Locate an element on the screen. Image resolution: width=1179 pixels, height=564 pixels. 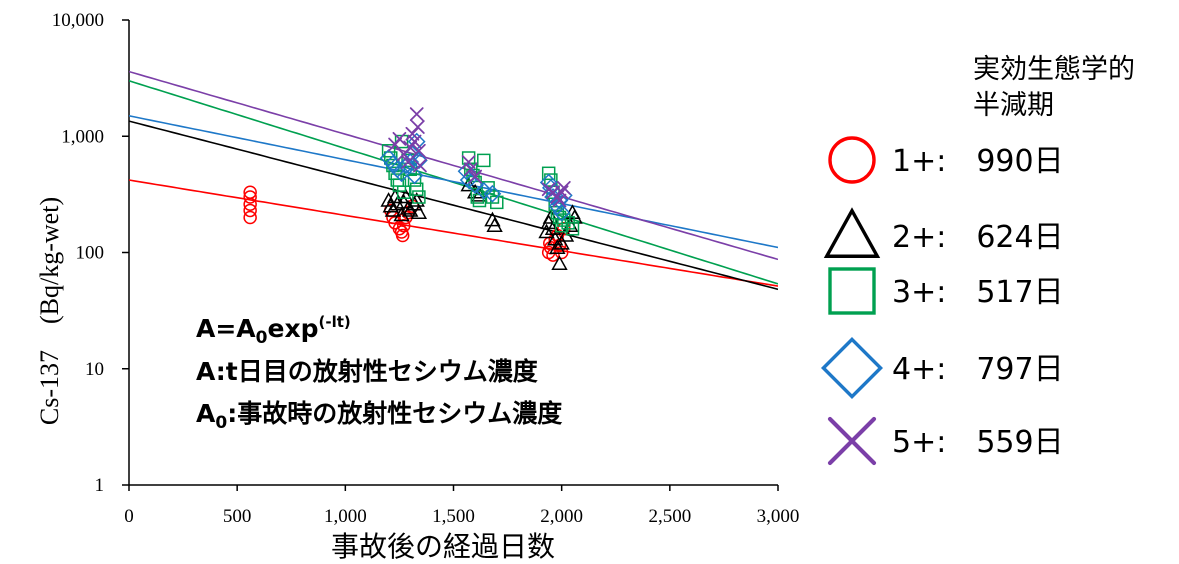
y-tick-label: 10,000 is located at coordinates (78, 20).